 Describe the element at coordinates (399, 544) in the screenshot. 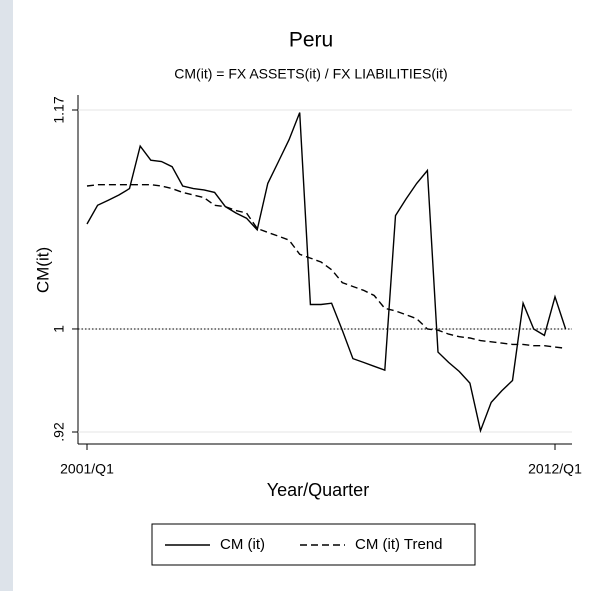

I see `legend-label: CM (it) Trend` at that location.